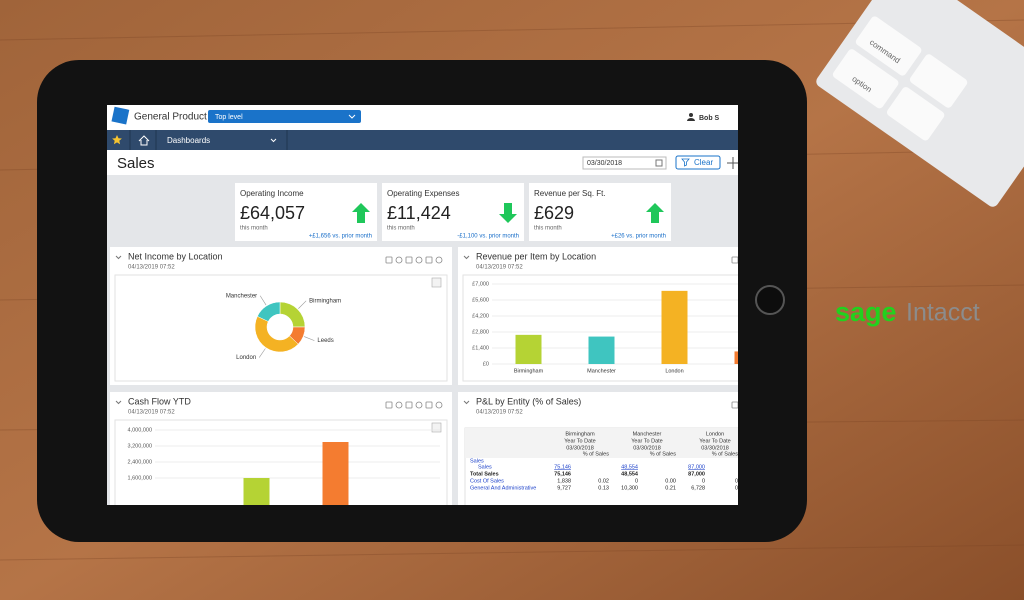 The width and height of the screenshot is (1024, 600). What do you see at coordinates (603, 488) in the screenshot?
I see `table-cell: 0.13` at bounding box center [603, 488].